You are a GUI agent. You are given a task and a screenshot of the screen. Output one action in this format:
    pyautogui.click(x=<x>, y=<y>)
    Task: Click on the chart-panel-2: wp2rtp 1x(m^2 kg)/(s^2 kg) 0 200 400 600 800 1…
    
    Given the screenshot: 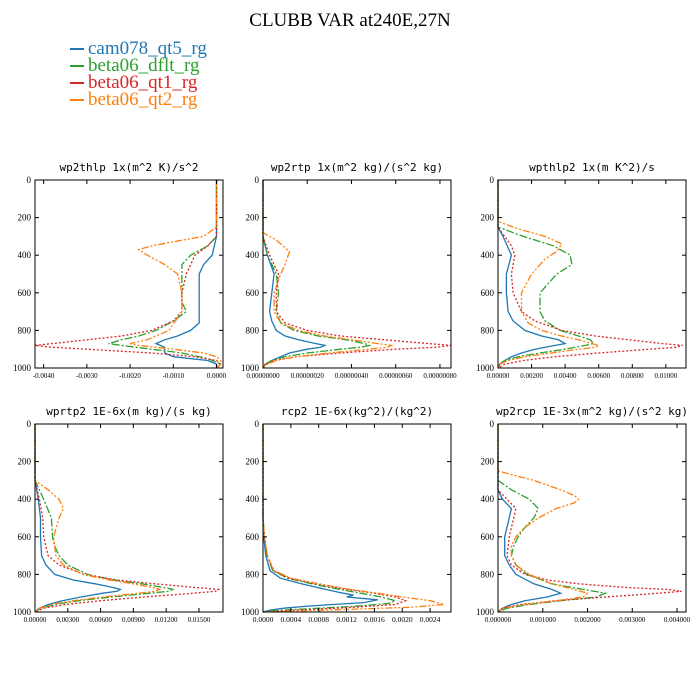 What is the action you would take?
    pyautogui.click(x=349, y=270)
    